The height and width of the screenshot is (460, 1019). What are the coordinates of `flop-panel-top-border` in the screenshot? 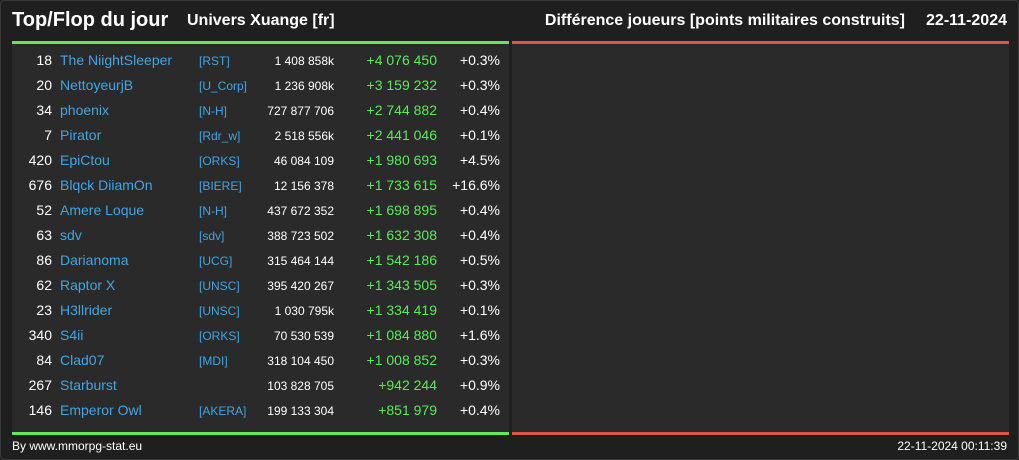 It's located at (760, 42).